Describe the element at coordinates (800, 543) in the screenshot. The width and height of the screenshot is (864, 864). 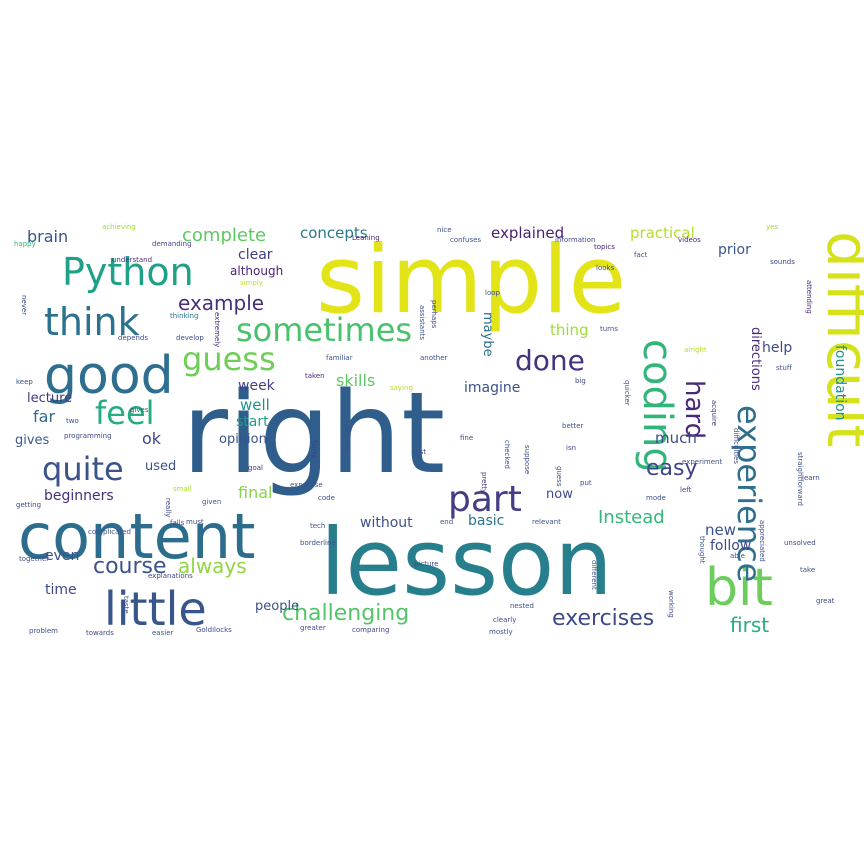
I see `cloud-word: unsolved` at that location.